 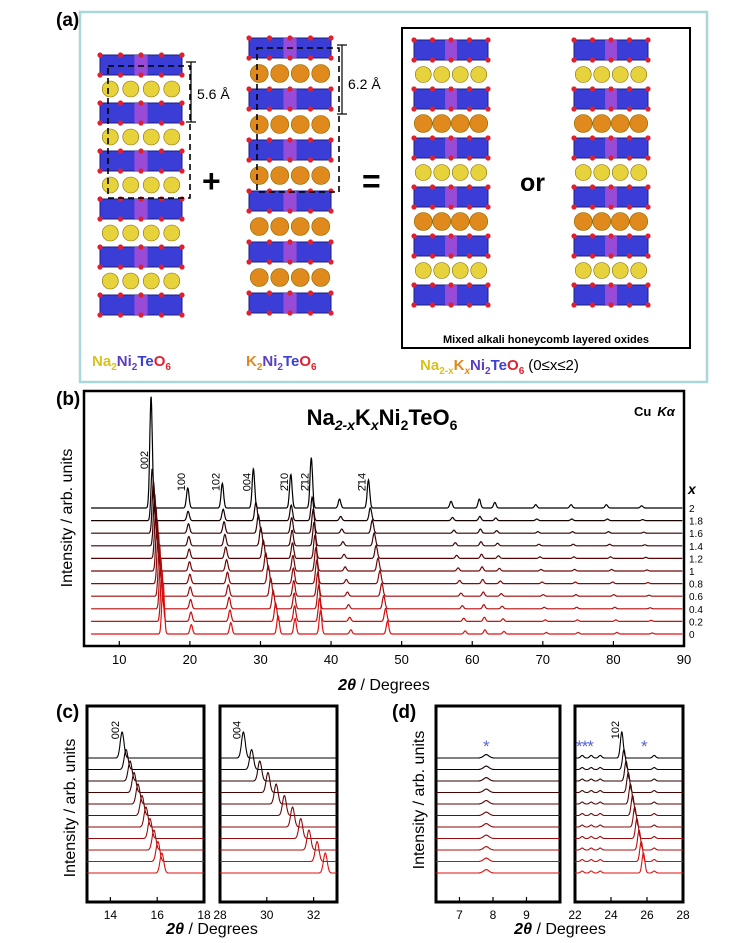 What do you see at coordinates (216, 482) in the screenshot?
I see `peak-label: 102` at bounding box center [216, 482].